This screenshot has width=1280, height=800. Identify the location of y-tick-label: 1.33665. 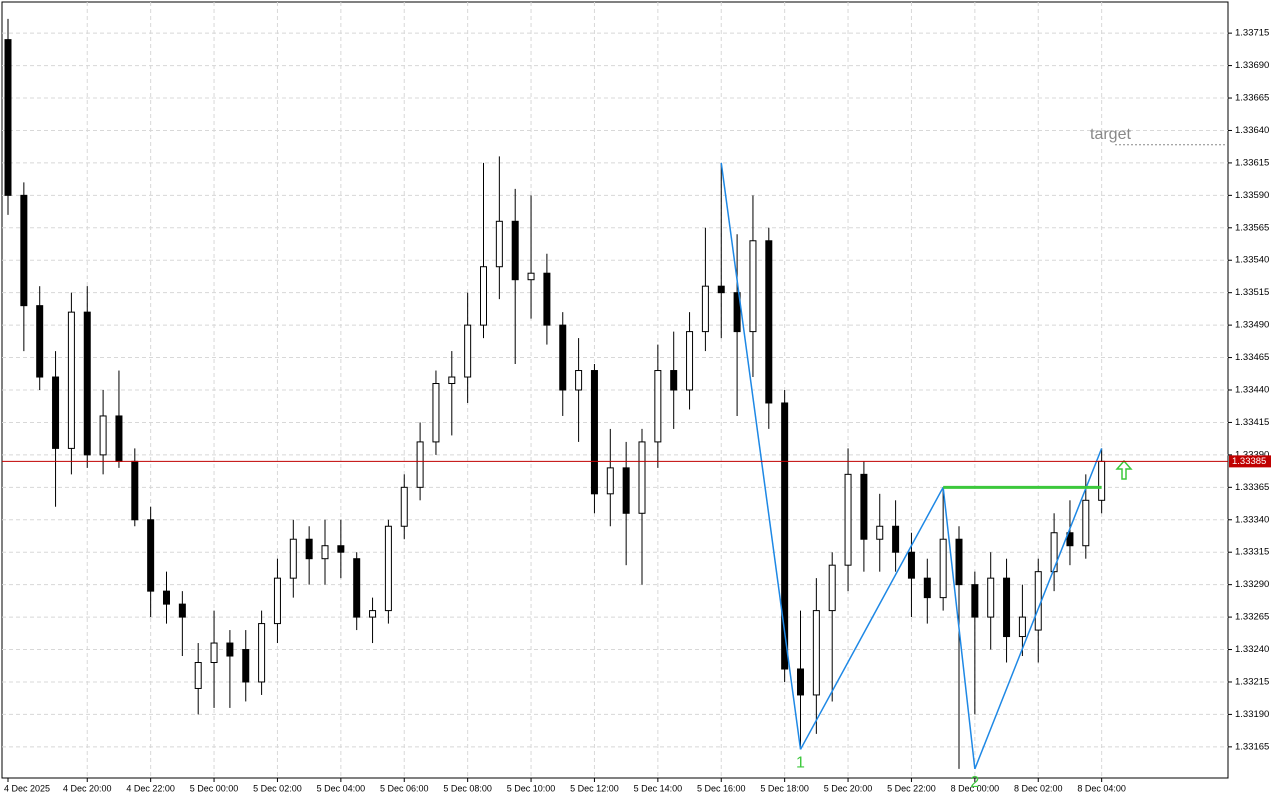
(1252, 98).